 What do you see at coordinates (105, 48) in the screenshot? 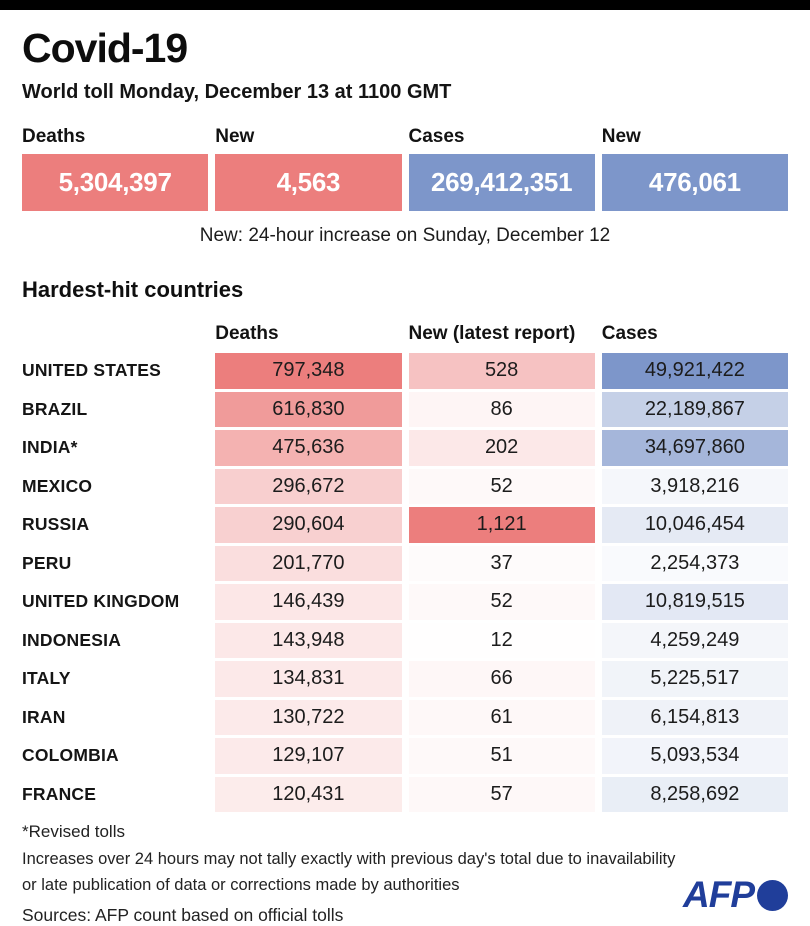
I see `page-title: Covid-19` at bounding box center [105, 48].